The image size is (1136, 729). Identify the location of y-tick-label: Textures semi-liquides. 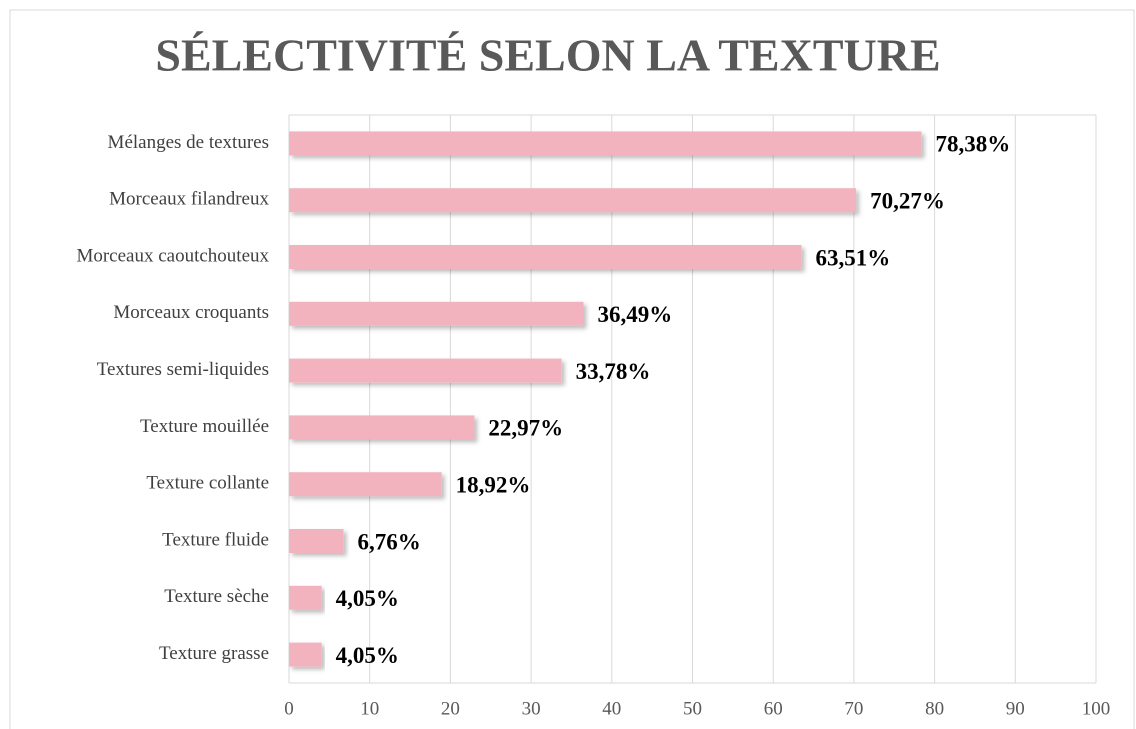
(183, 369).